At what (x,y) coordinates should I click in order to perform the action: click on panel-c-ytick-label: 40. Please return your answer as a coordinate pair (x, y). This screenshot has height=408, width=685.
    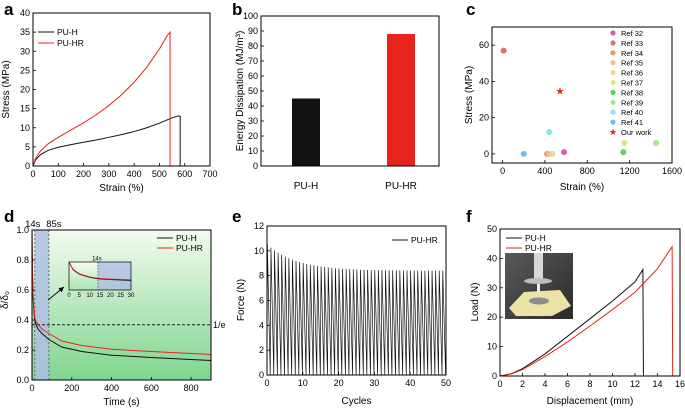
    Looking at the image, I should click on (484, 81).